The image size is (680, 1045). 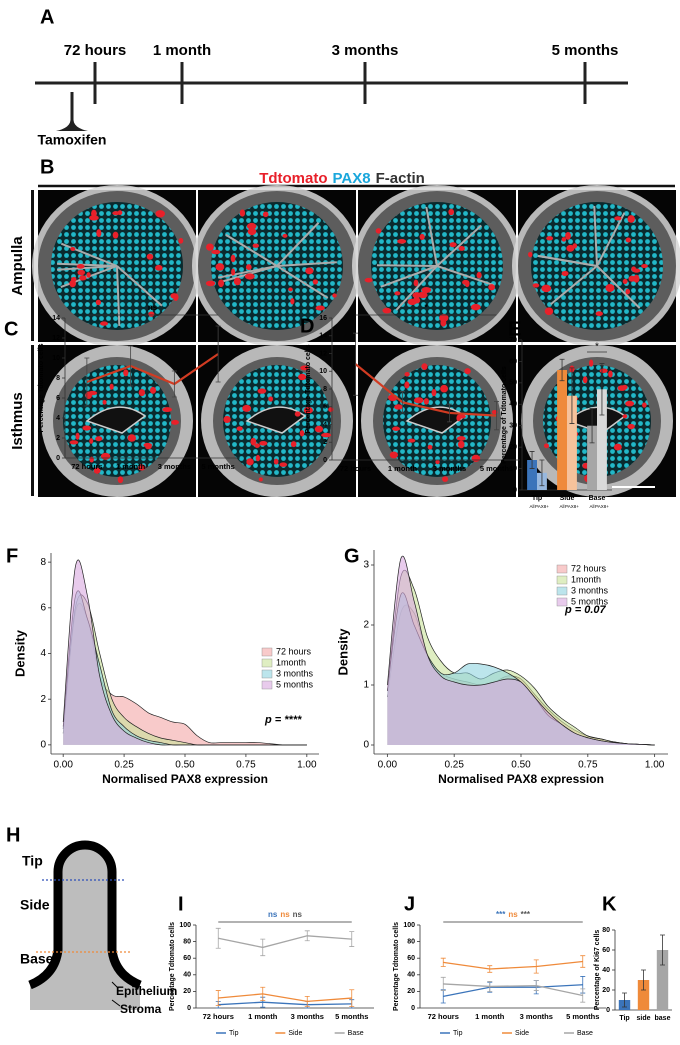 What do you see at coordinates (606, 930) in the screenshot?
I see `y-tick-label: 80` at bounding box center [606, 930].